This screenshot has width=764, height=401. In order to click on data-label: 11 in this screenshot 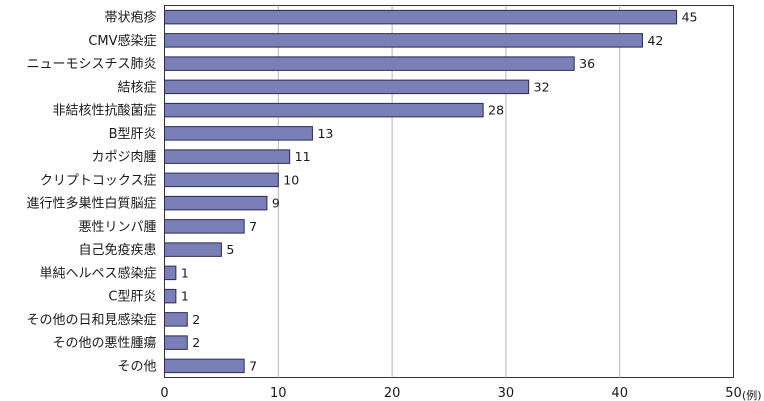, I will do `click(303, 156)`.